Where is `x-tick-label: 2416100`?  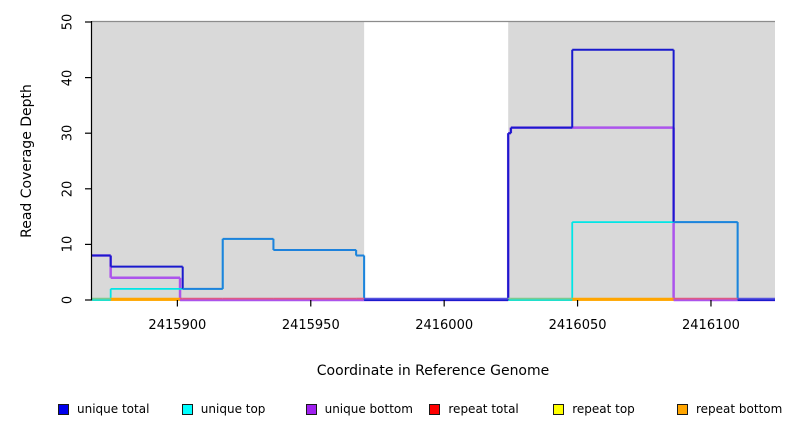 x-tick-label: 2416100 is located at coordinates (711, 325).